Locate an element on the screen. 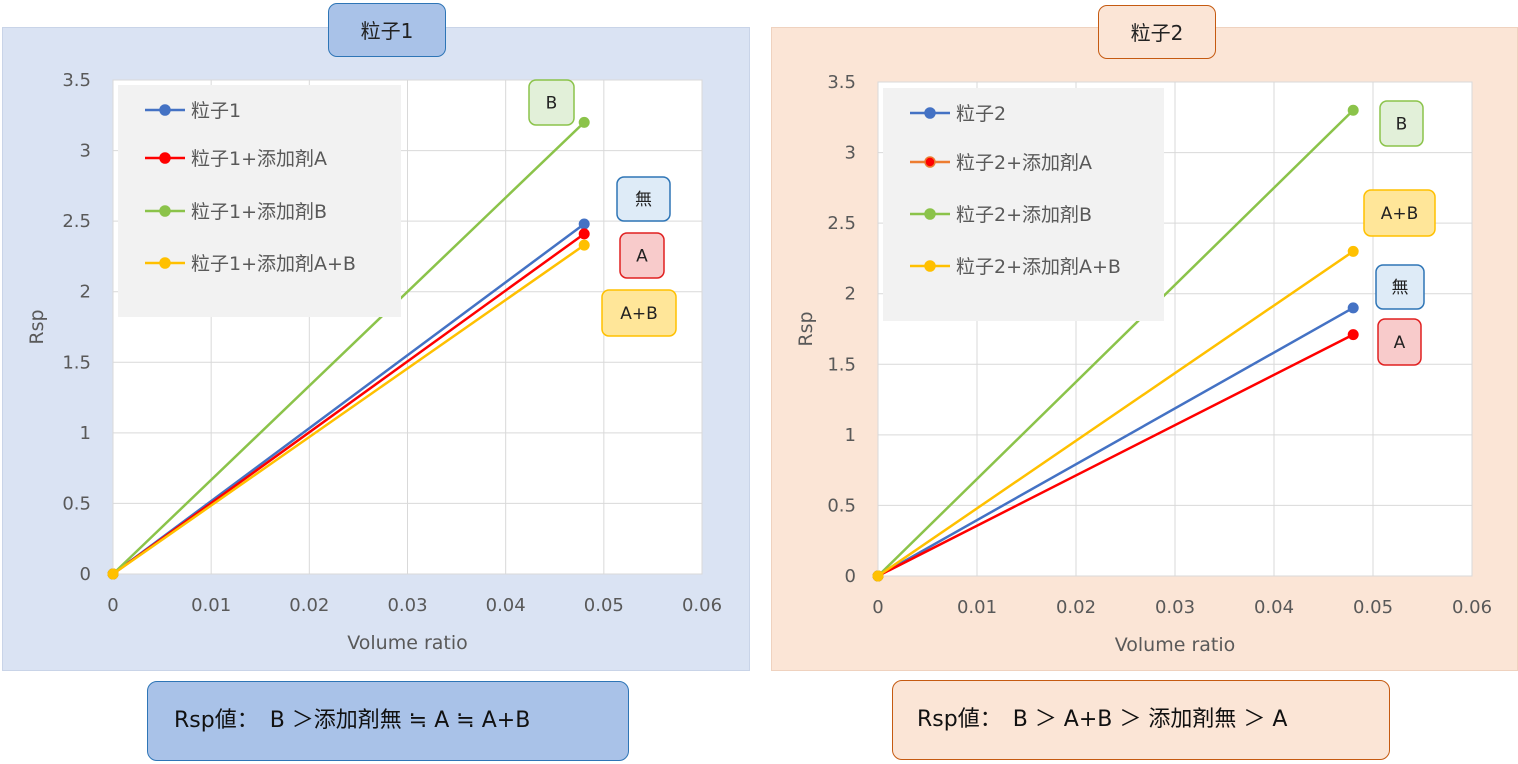  chart-1-legend is located at coordinates (259, 201).